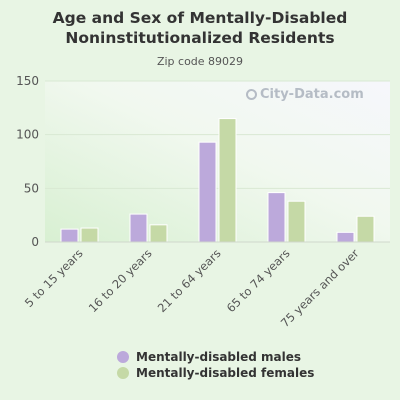  What do you see at coordinates (200, 61) in the screenshot?
I see `chart-subtitle: Zip code 89029` at bounding box center [200, 61].